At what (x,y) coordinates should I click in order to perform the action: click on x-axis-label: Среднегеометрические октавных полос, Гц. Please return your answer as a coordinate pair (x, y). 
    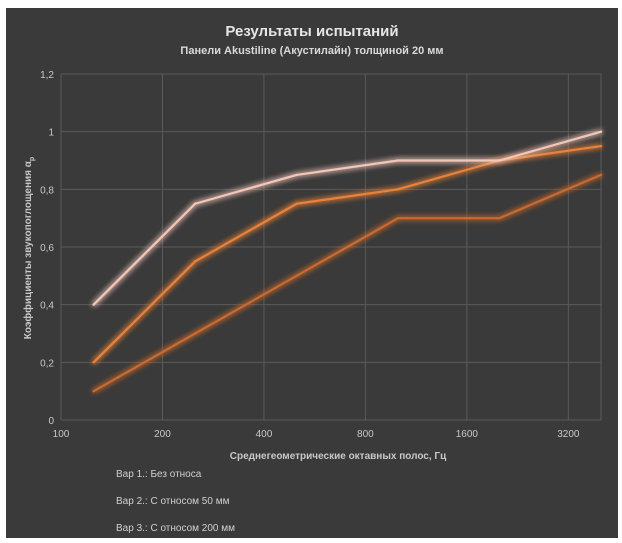
    Looking at the image, I should click on (338, 456).